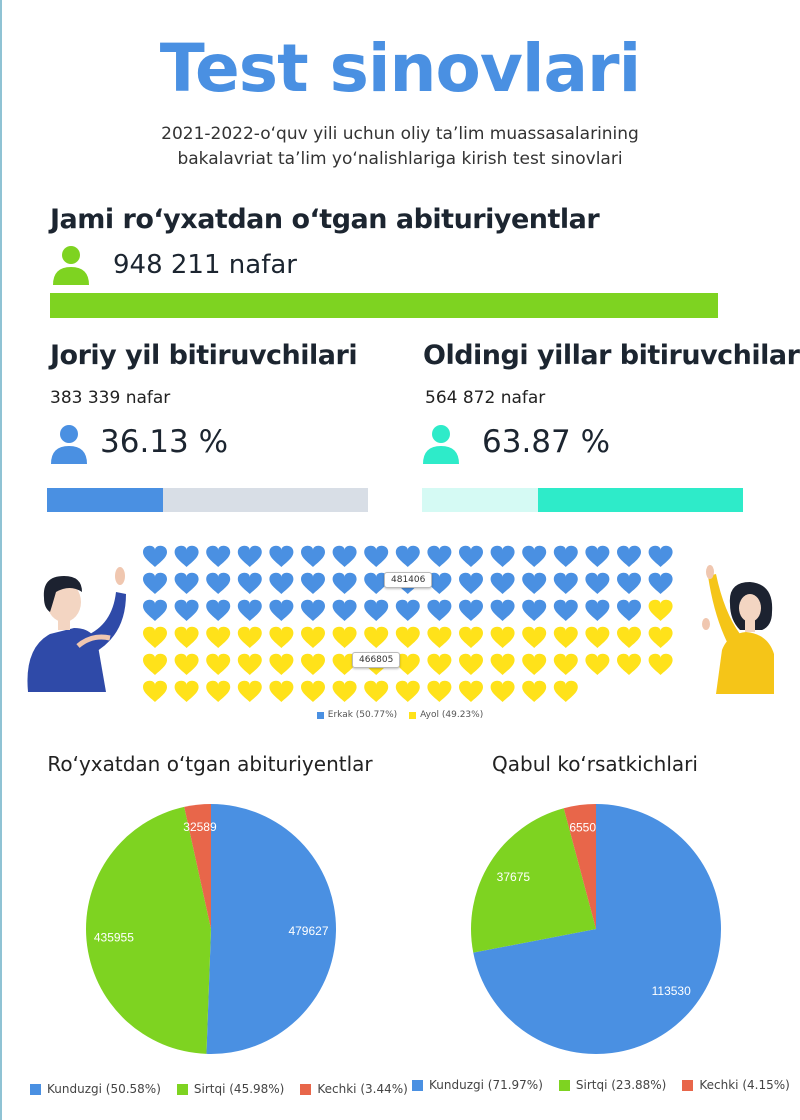  Describe the element at coordinates (354, 1089) in the screenshot. I see `legend-item-kechki: Kechki (3.44%)` at that location.